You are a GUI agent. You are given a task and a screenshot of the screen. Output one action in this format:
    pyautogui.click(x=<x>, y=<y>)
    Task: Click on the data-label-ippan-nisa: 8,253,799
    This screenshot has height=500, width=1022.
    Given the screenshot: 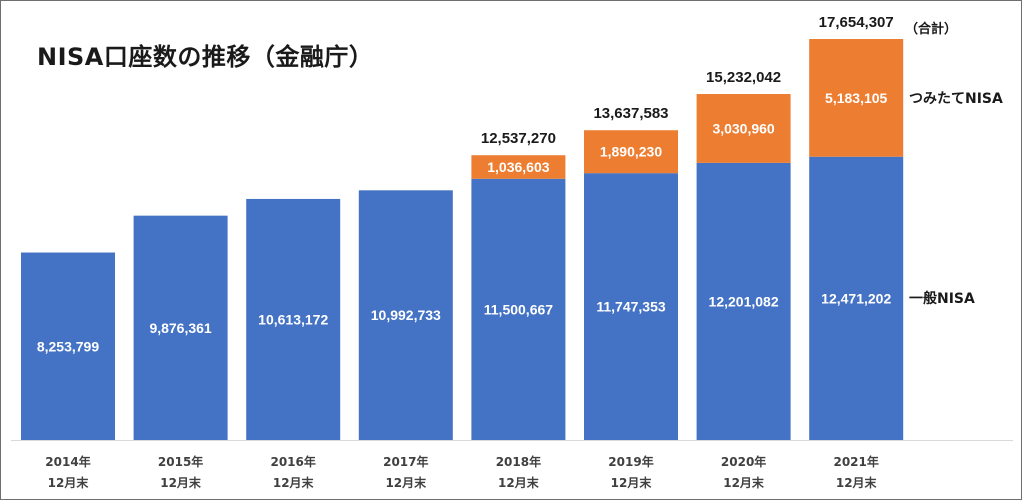 What is the action you would take?
    pyautogui.click(x=68, y=346)
    